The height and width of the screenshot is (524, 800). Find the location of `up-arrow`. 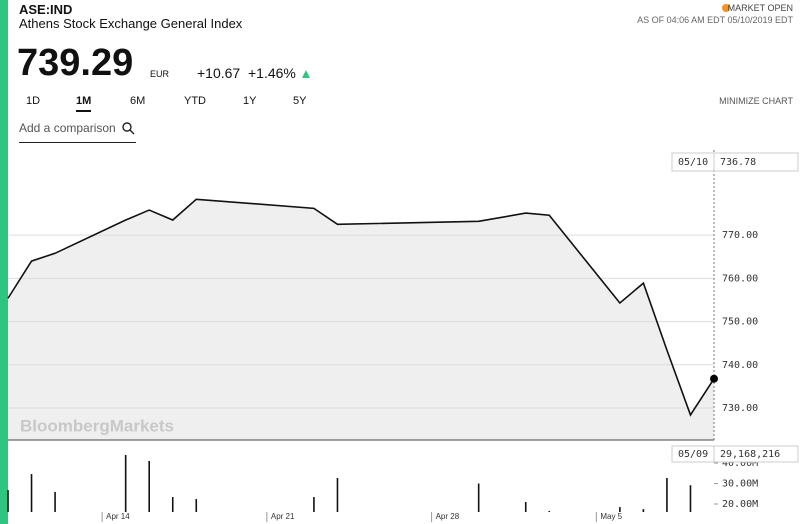

up-arrow is located at coordinates (306, 74).